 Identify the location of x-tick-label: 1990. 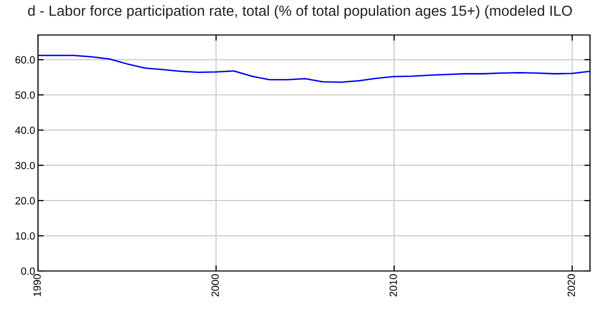
(37, 285).